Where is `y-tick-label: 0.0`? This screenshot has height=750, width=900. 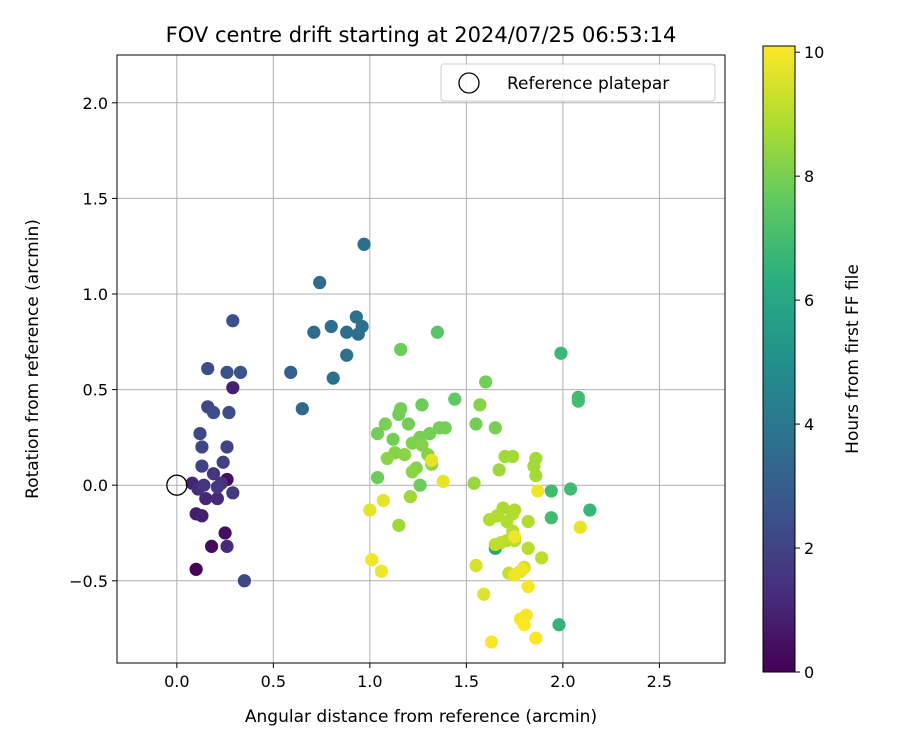
y-tick-label: 0.0 is located at coordinates (95, 485).